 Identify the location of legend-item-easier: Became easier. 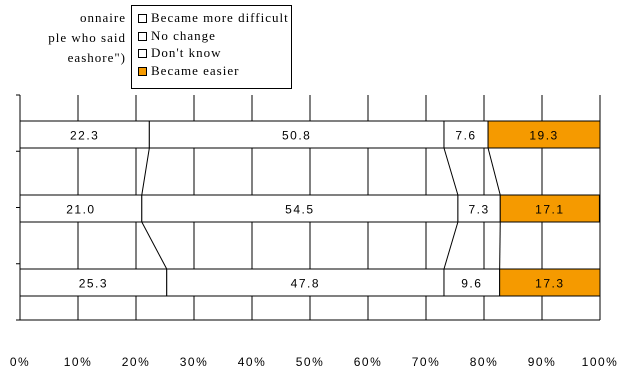
(214, 71).